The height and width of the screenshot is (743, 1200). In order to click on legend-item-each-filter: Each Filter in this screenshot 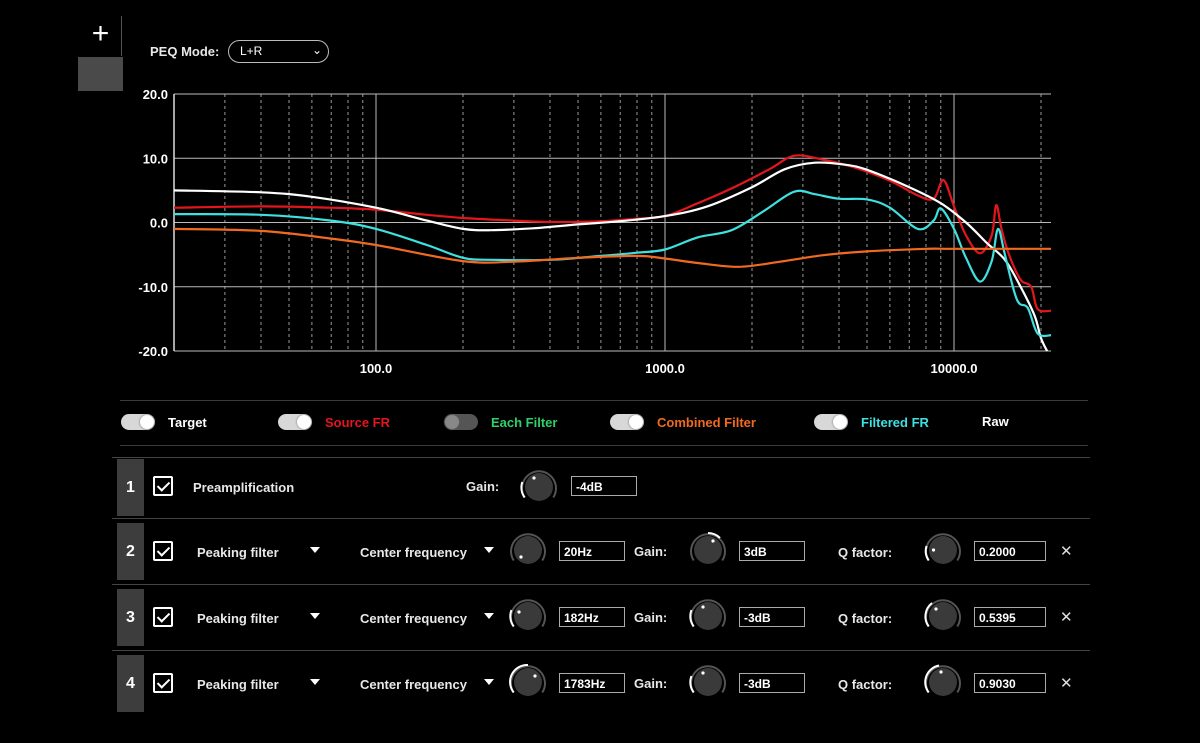, I will do `click(500, 422)`.